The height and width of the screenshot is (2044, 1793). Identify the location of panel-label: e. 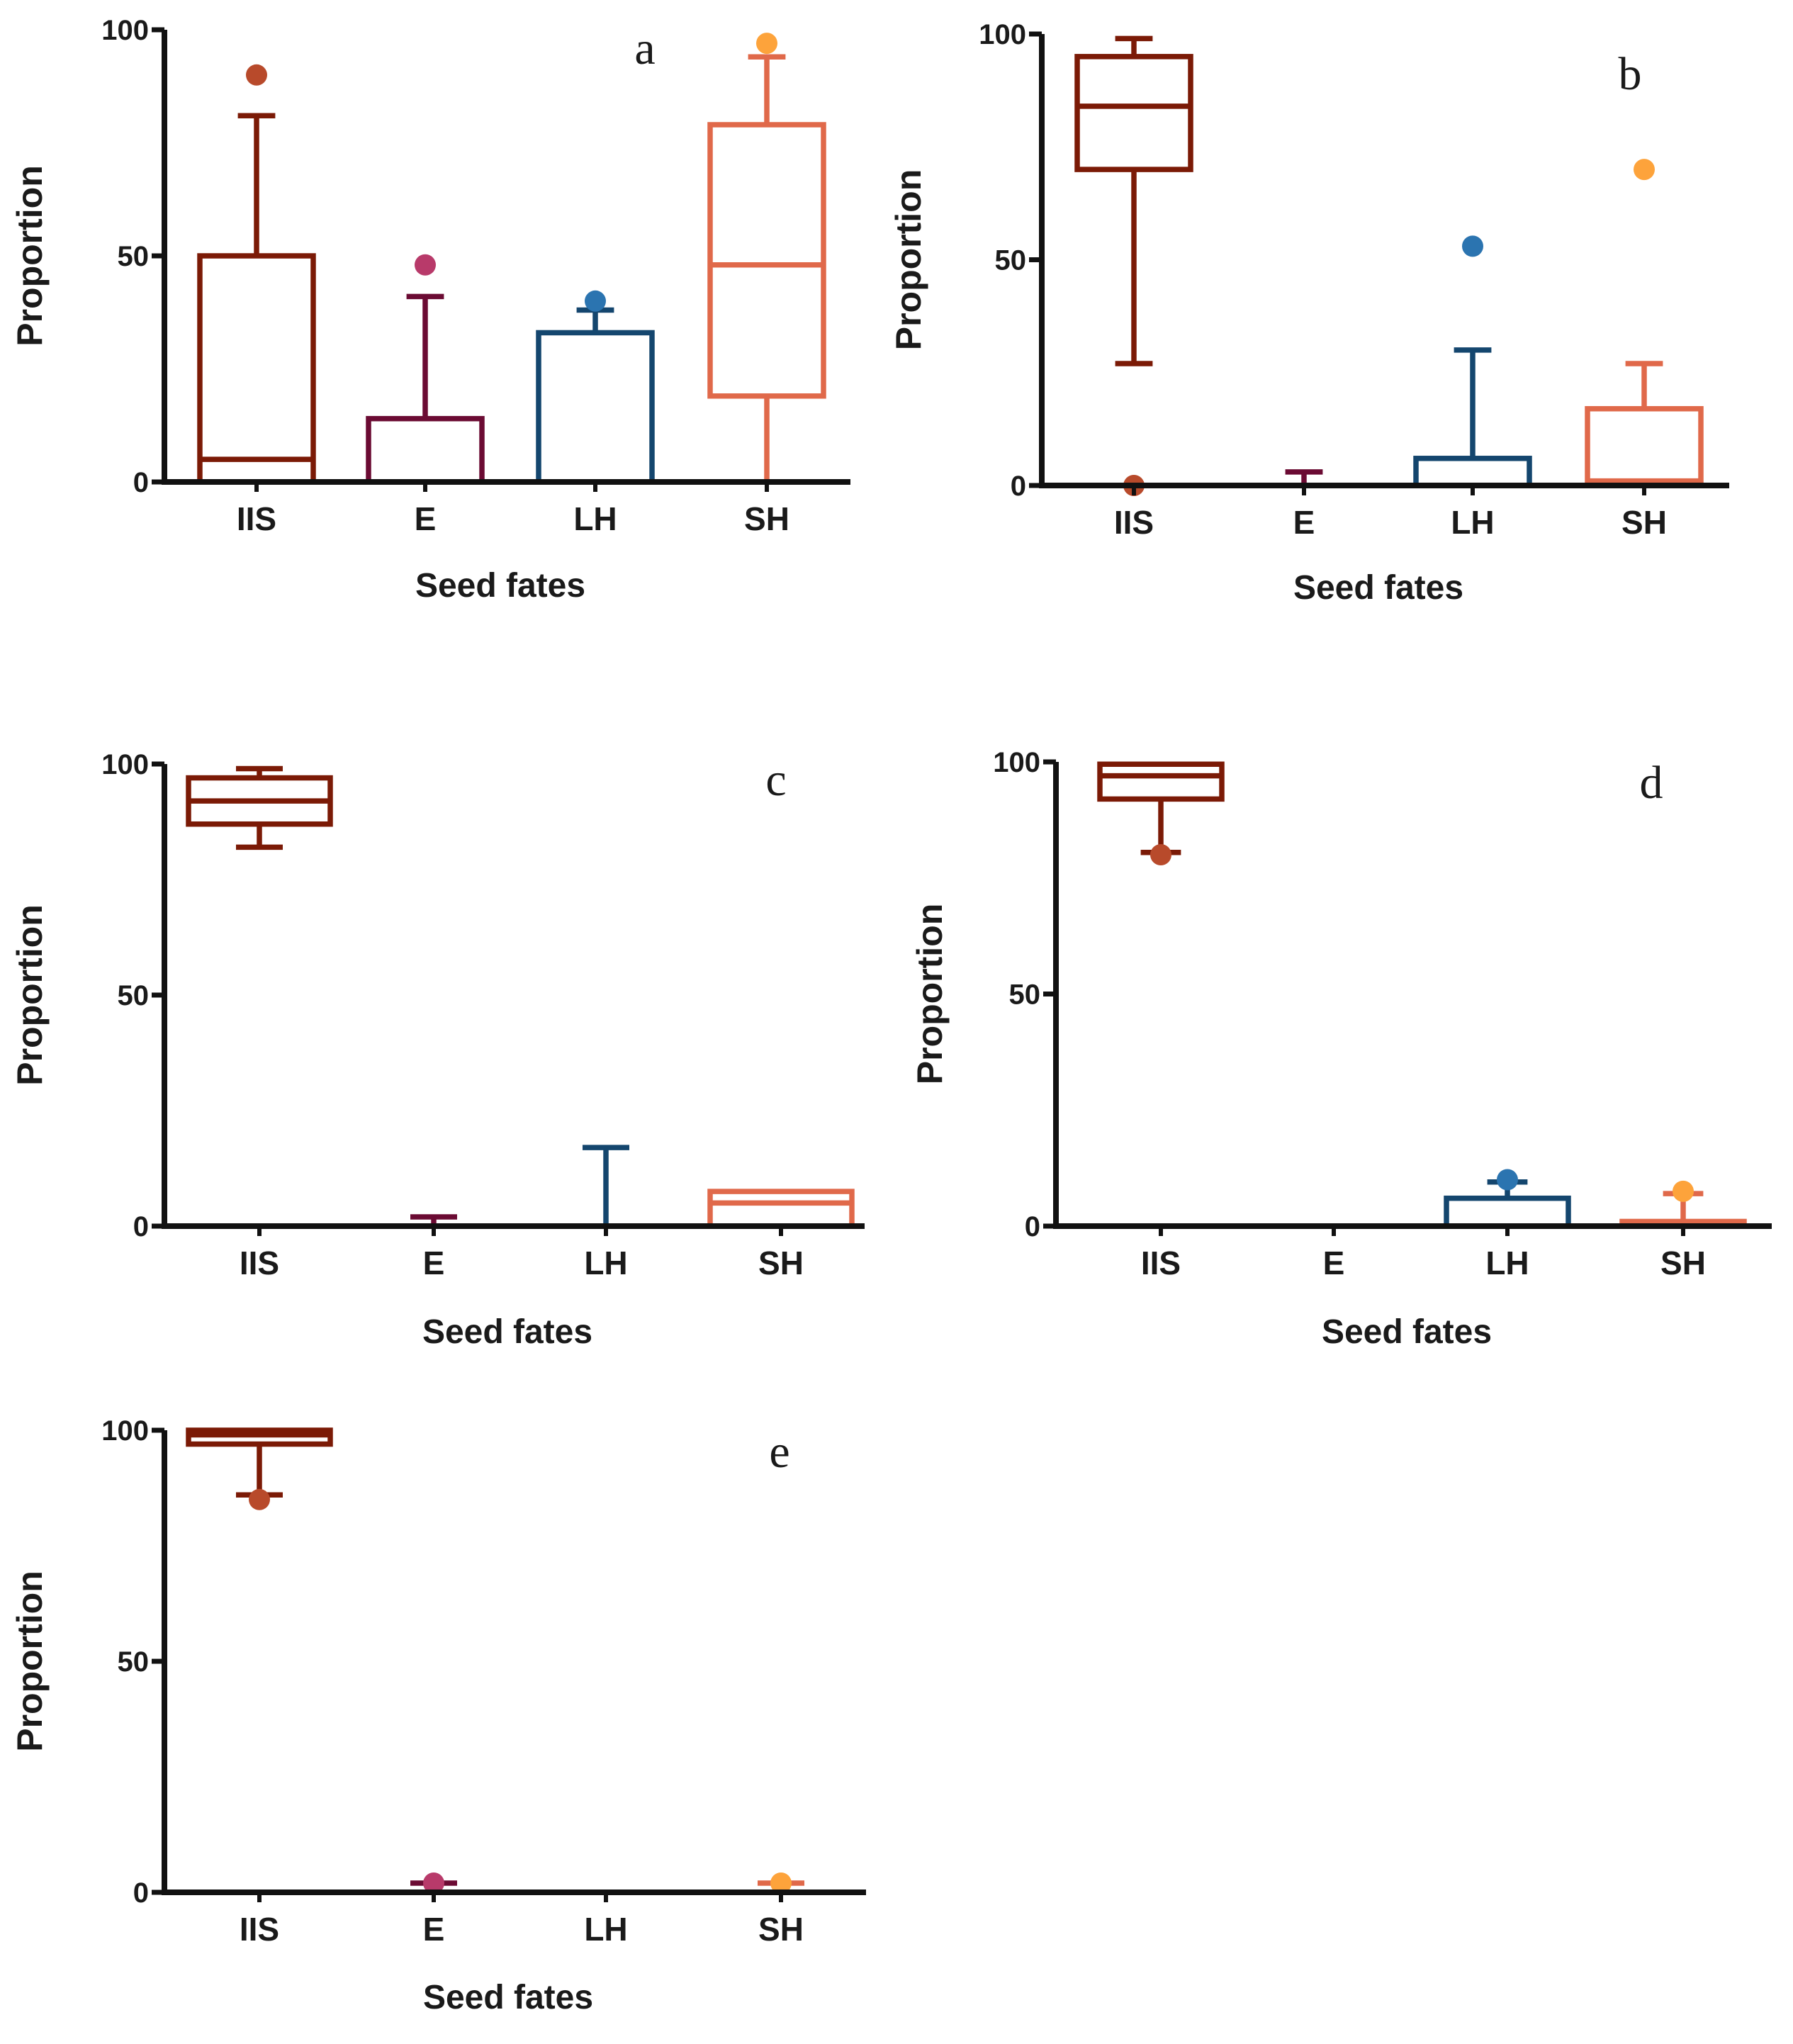
(779, 1452).